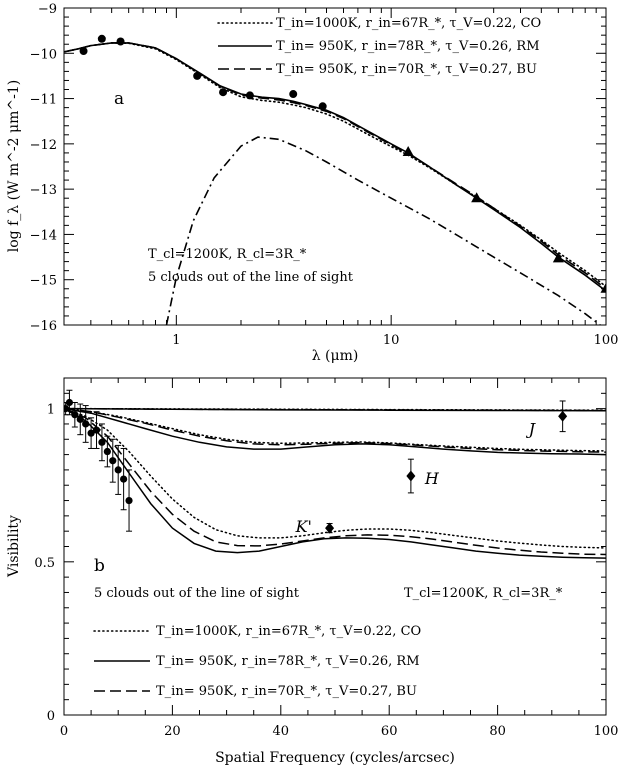 The image size is (623, 771). What do you see at coordinates (391, 340) in the screenshot?
I see `x-tick-label: 10` at bounding box center [391, 340].